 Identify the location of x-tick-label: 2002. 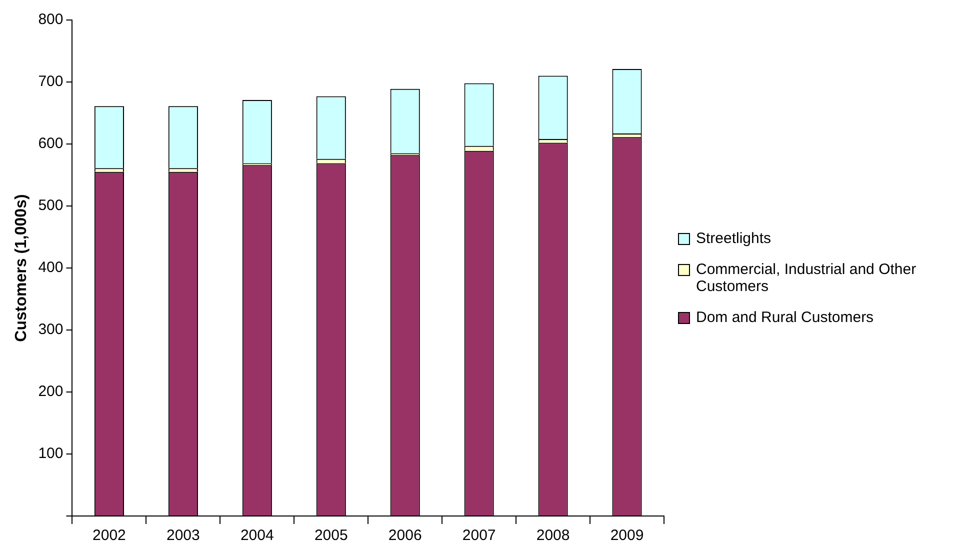
(109, 535).